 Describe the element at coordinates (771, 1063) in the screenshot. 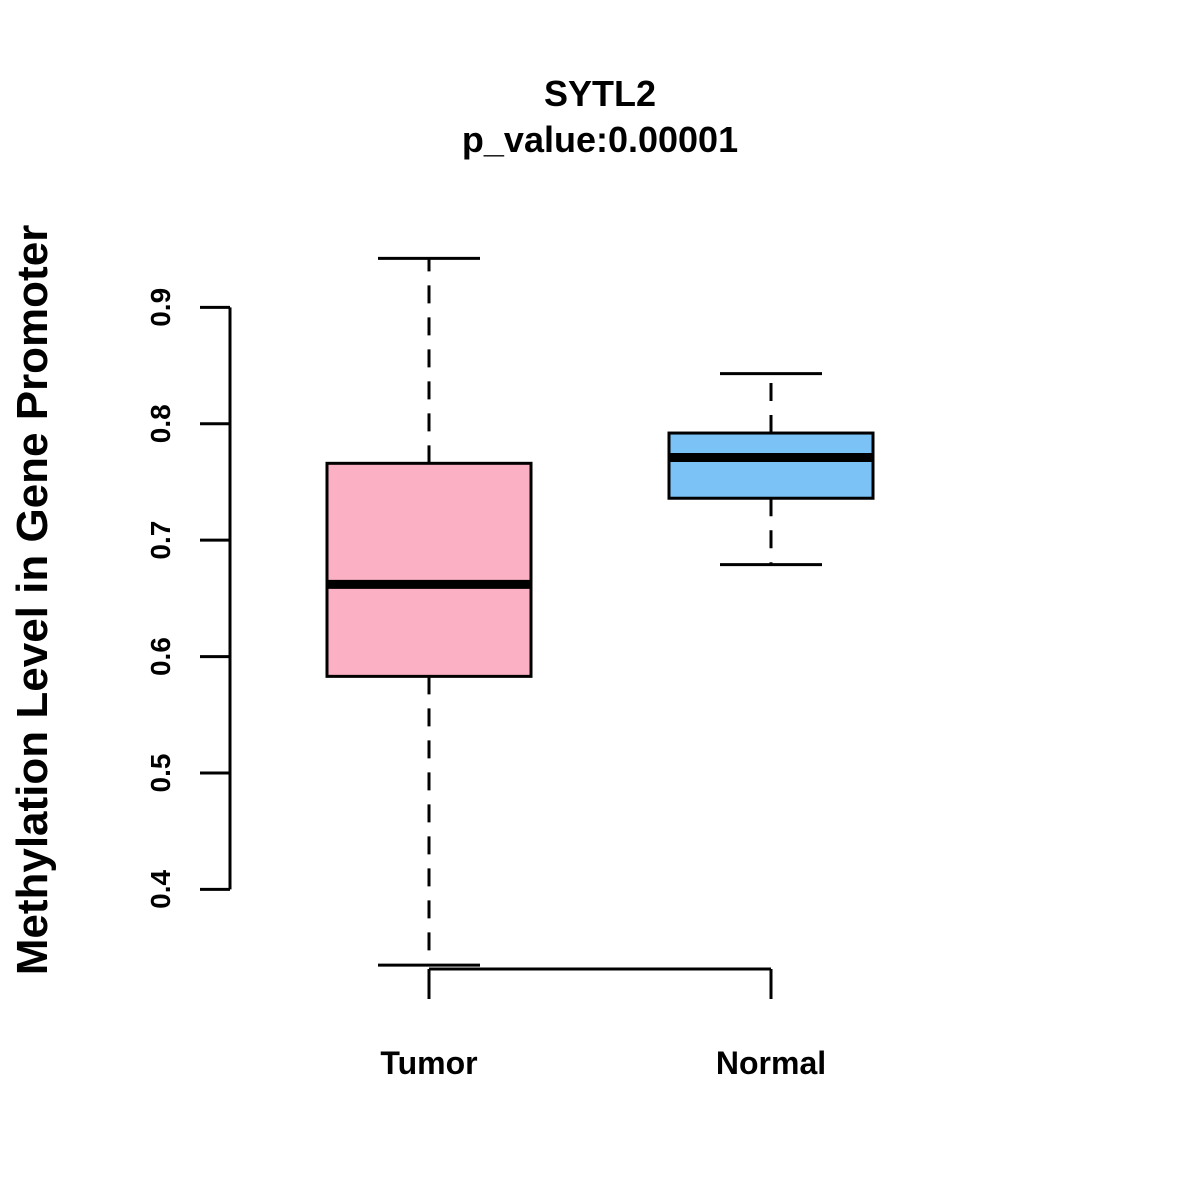

I see `x-tick-label: Normal` at that location.